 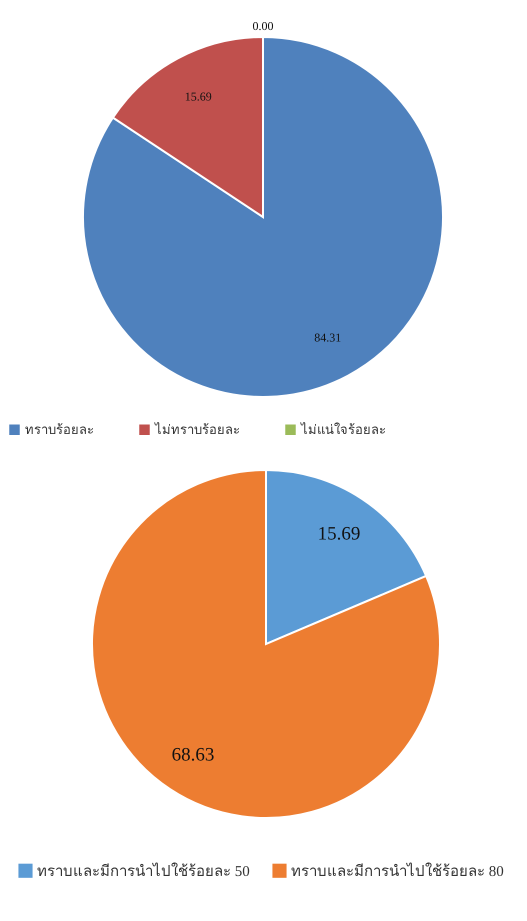 I want to click on legend-label: ไม่แน่ใจร้อยละ, so click(x=343, y=429).